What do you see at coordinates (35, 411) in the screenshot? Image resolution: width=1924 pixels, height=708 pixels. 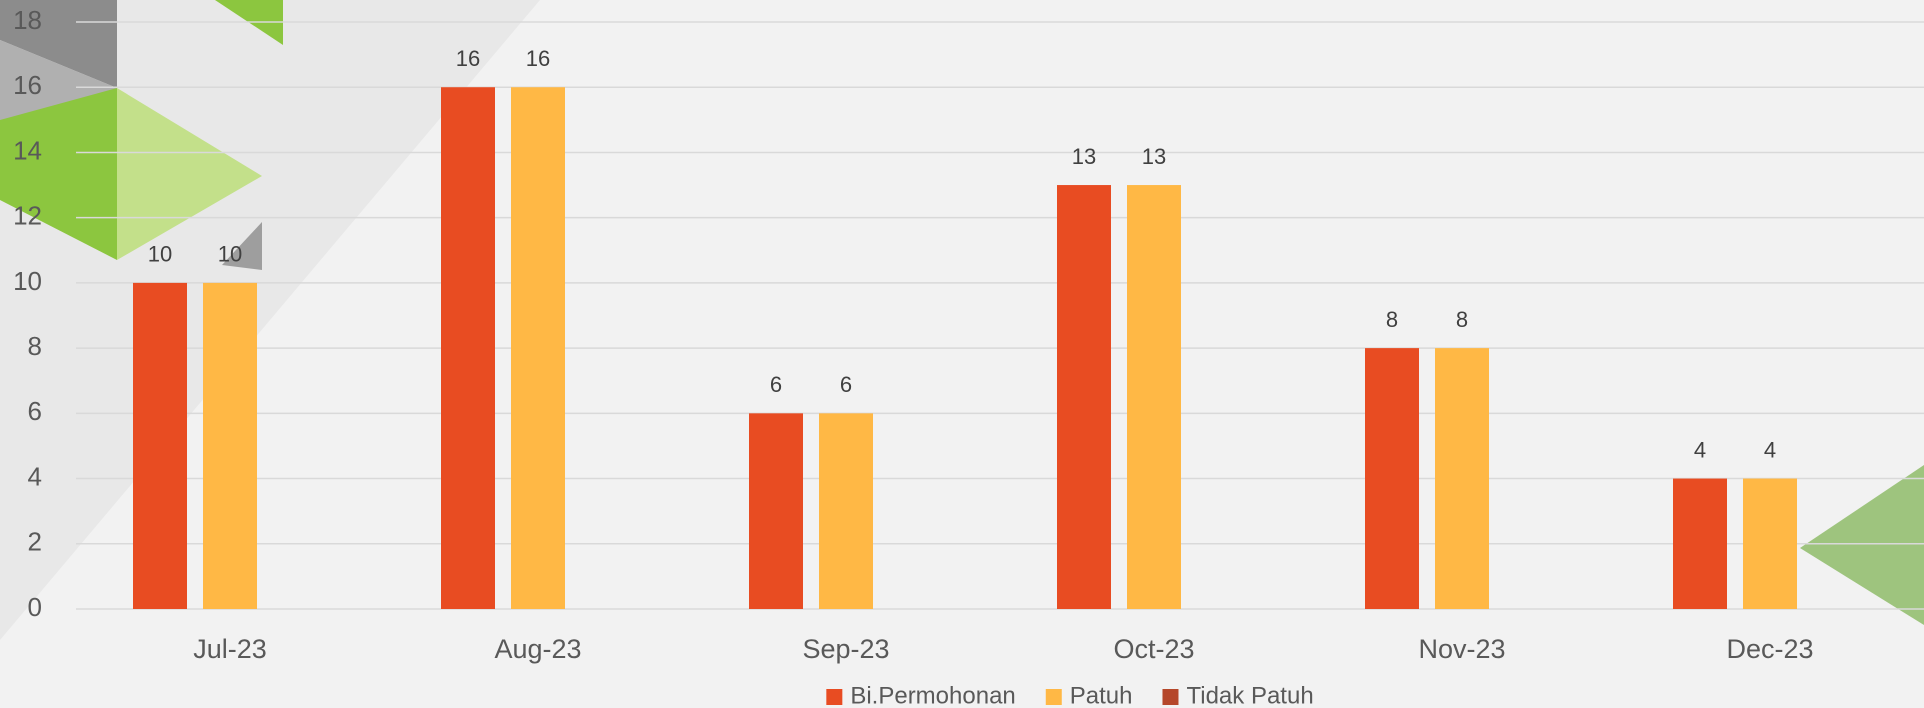 I see `y-tick-label: 6` at bounding box center [35, 411].